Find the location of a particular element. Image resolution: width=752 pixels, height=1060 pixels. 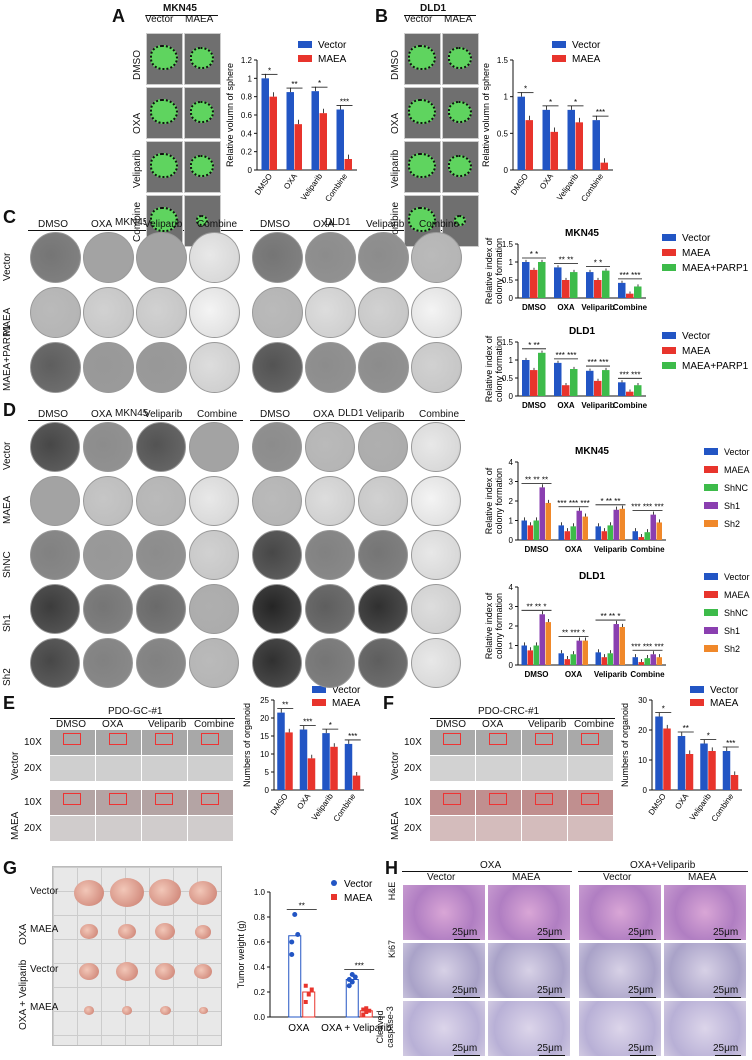

y-tick-label: 3 is located at coordinates (511, 607).